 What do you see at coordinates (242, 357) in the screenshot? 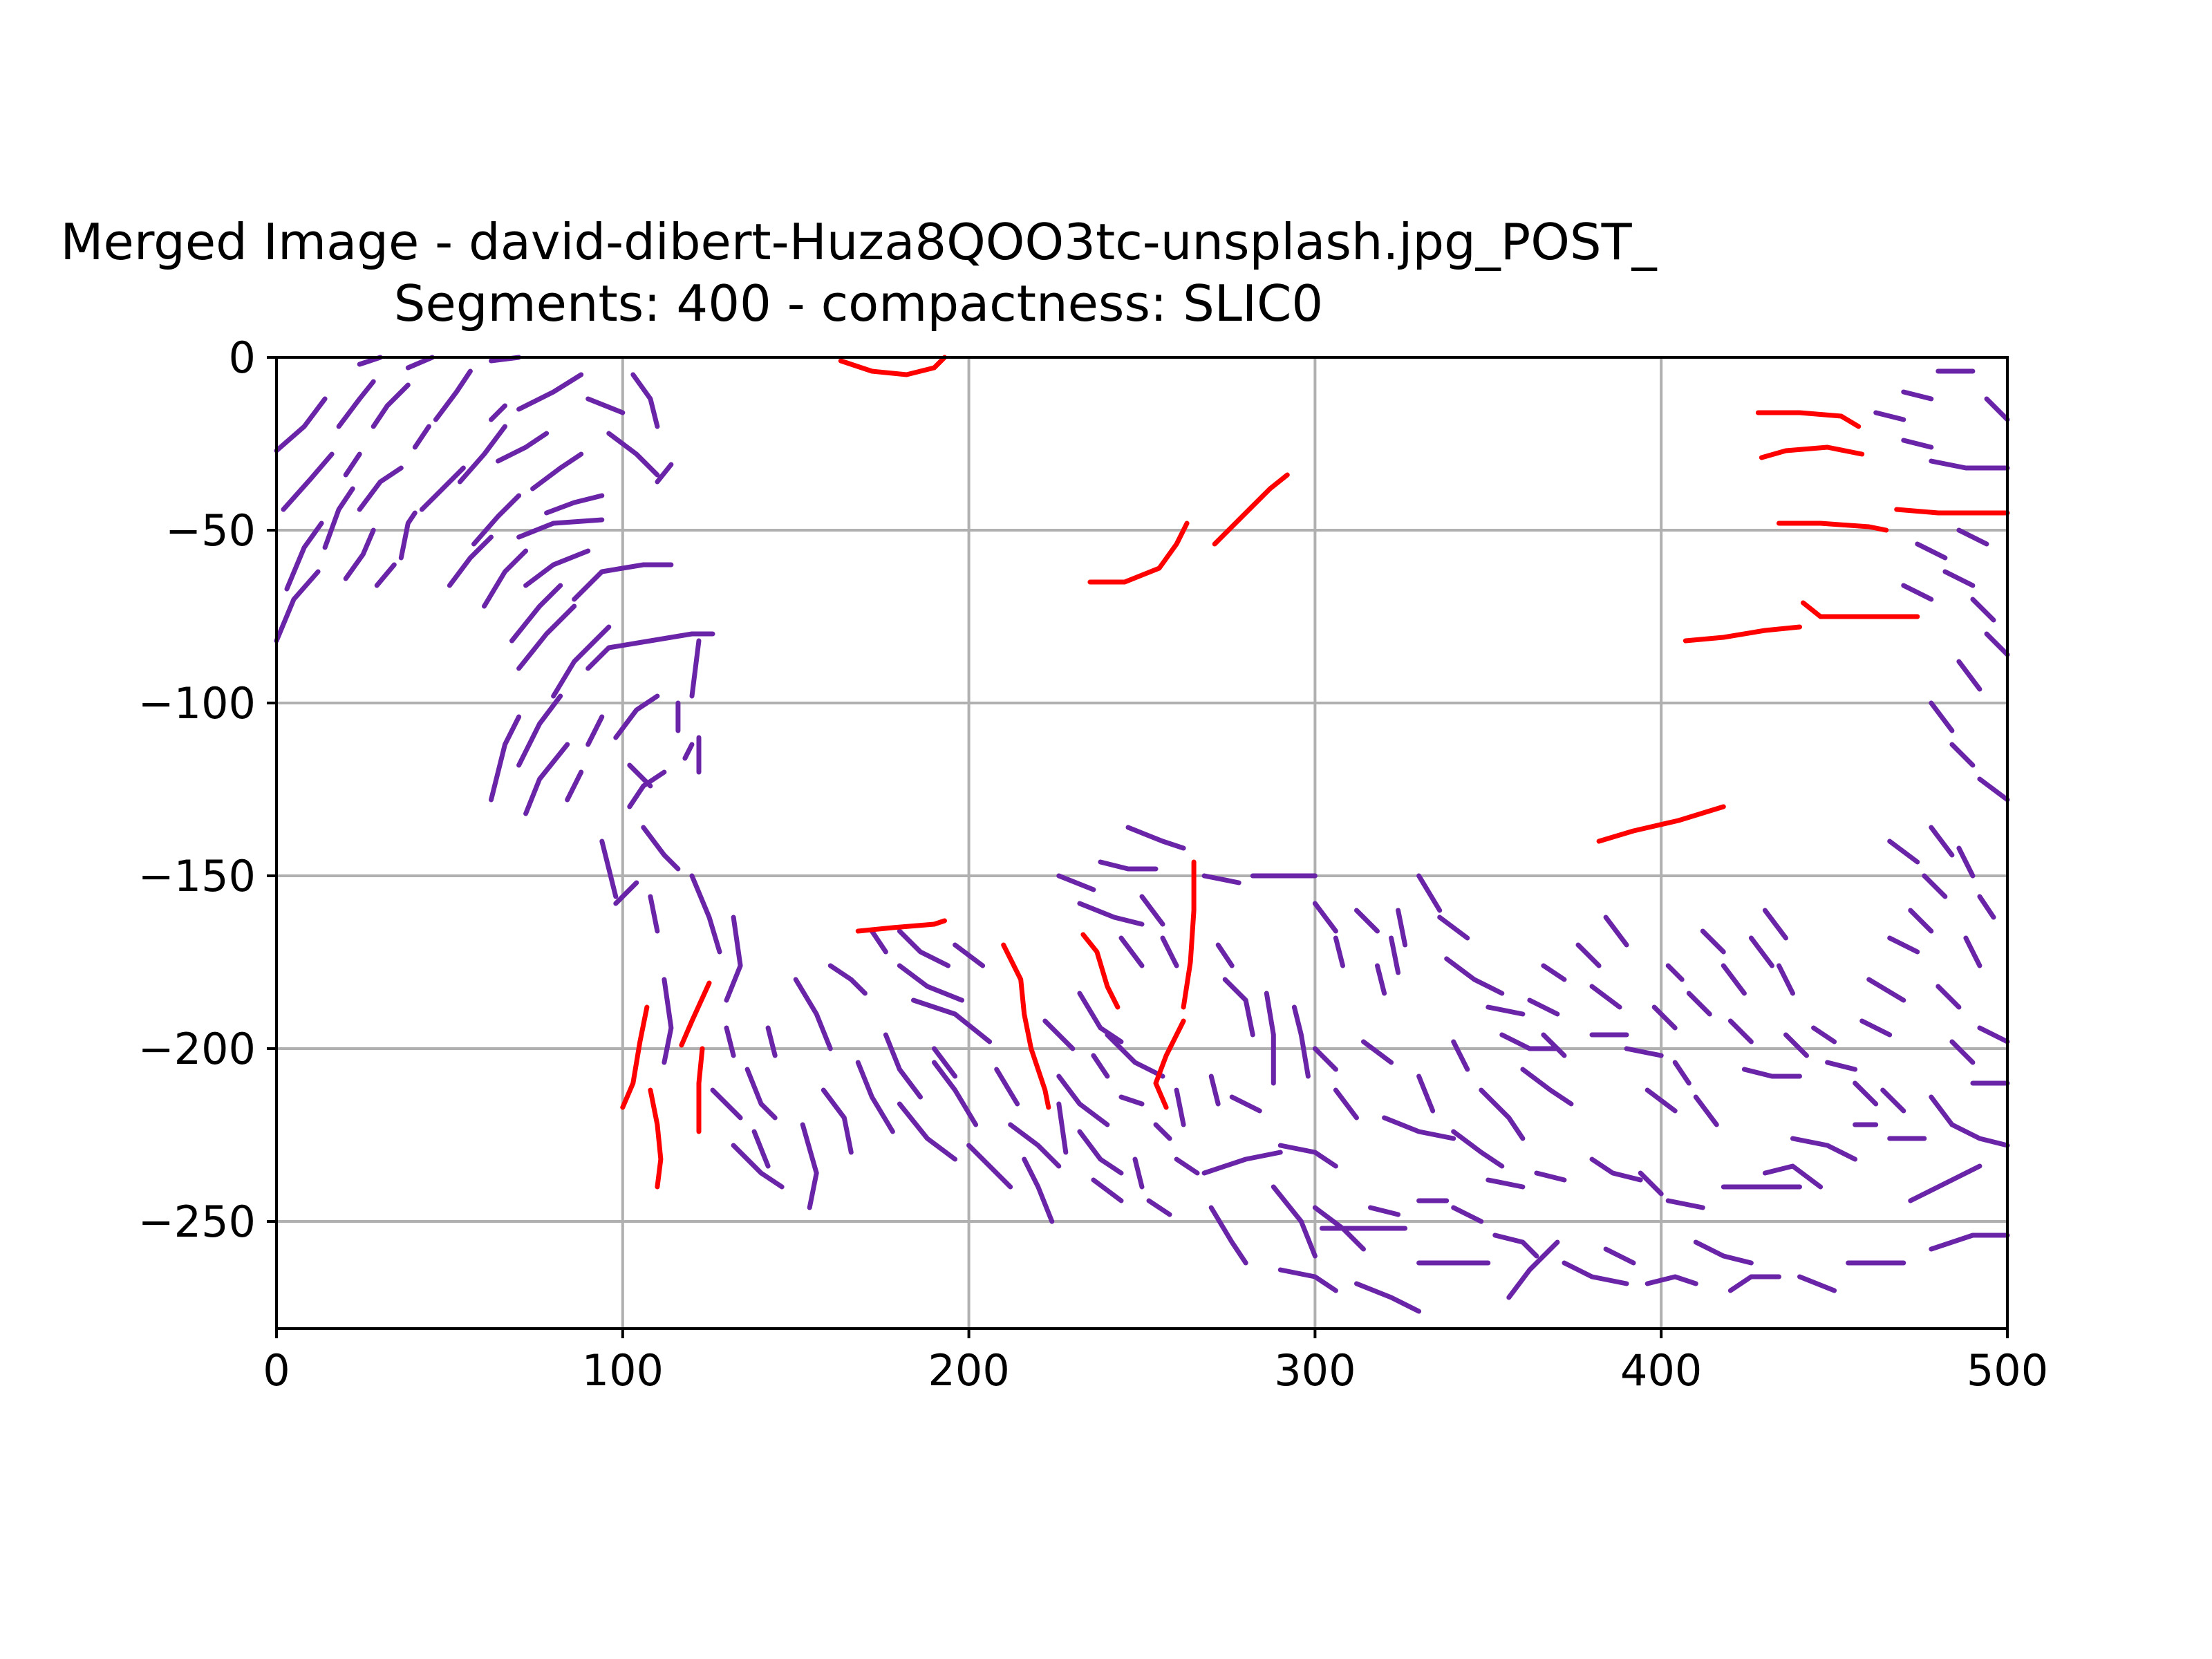
I see `y-tick-label: 0` at bounding box center [242, 357].